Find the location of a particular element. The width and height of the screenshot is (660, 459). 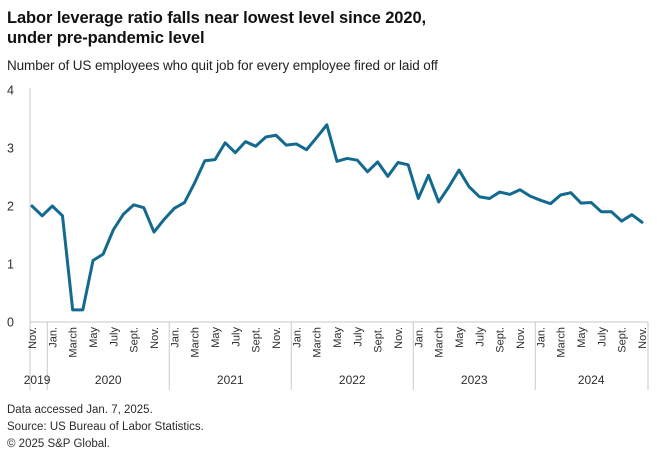

year-label: 2019 is located at coordinates (37, 380).